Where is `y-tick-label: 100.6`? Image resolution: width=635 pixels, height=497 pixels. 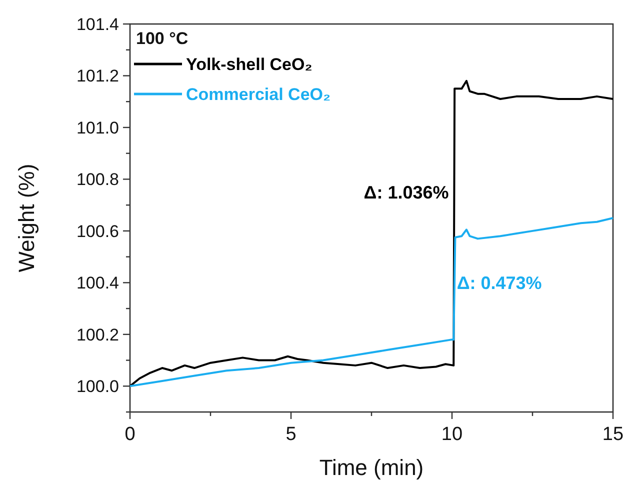
y-tick-label: 100.6 is located at coordinates (97, 231).